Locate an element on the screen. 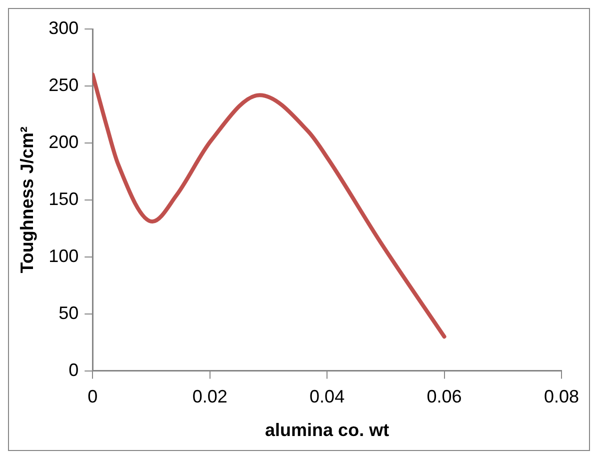 The width and height of the screenshot is (600, 461). x-tick-label: 0.02 is located at coordinates (210, 396).